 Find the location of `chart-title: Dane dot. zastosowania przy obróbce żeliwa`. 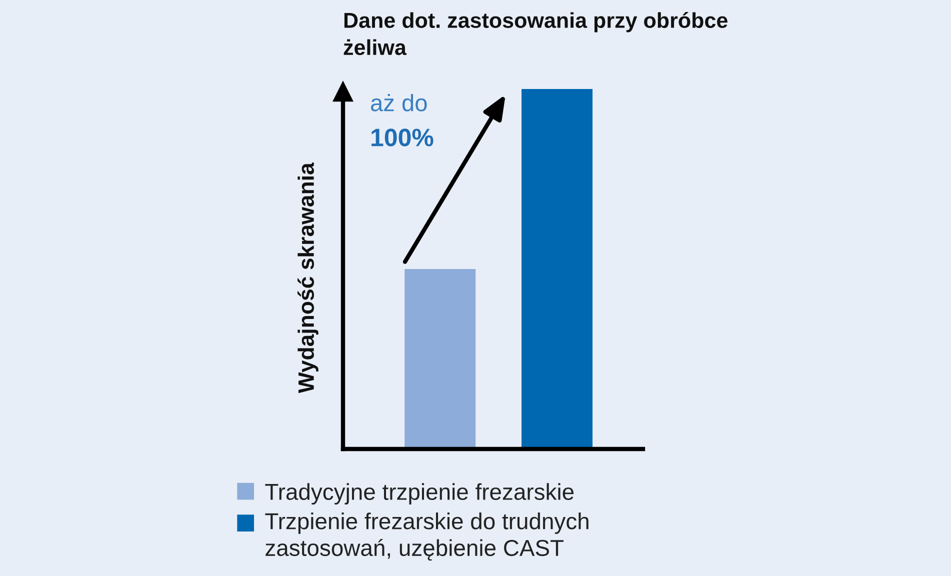

chart-title: Dane dot. zastosowania przy obróbce żeliwa is located at coordinates (536, 34).